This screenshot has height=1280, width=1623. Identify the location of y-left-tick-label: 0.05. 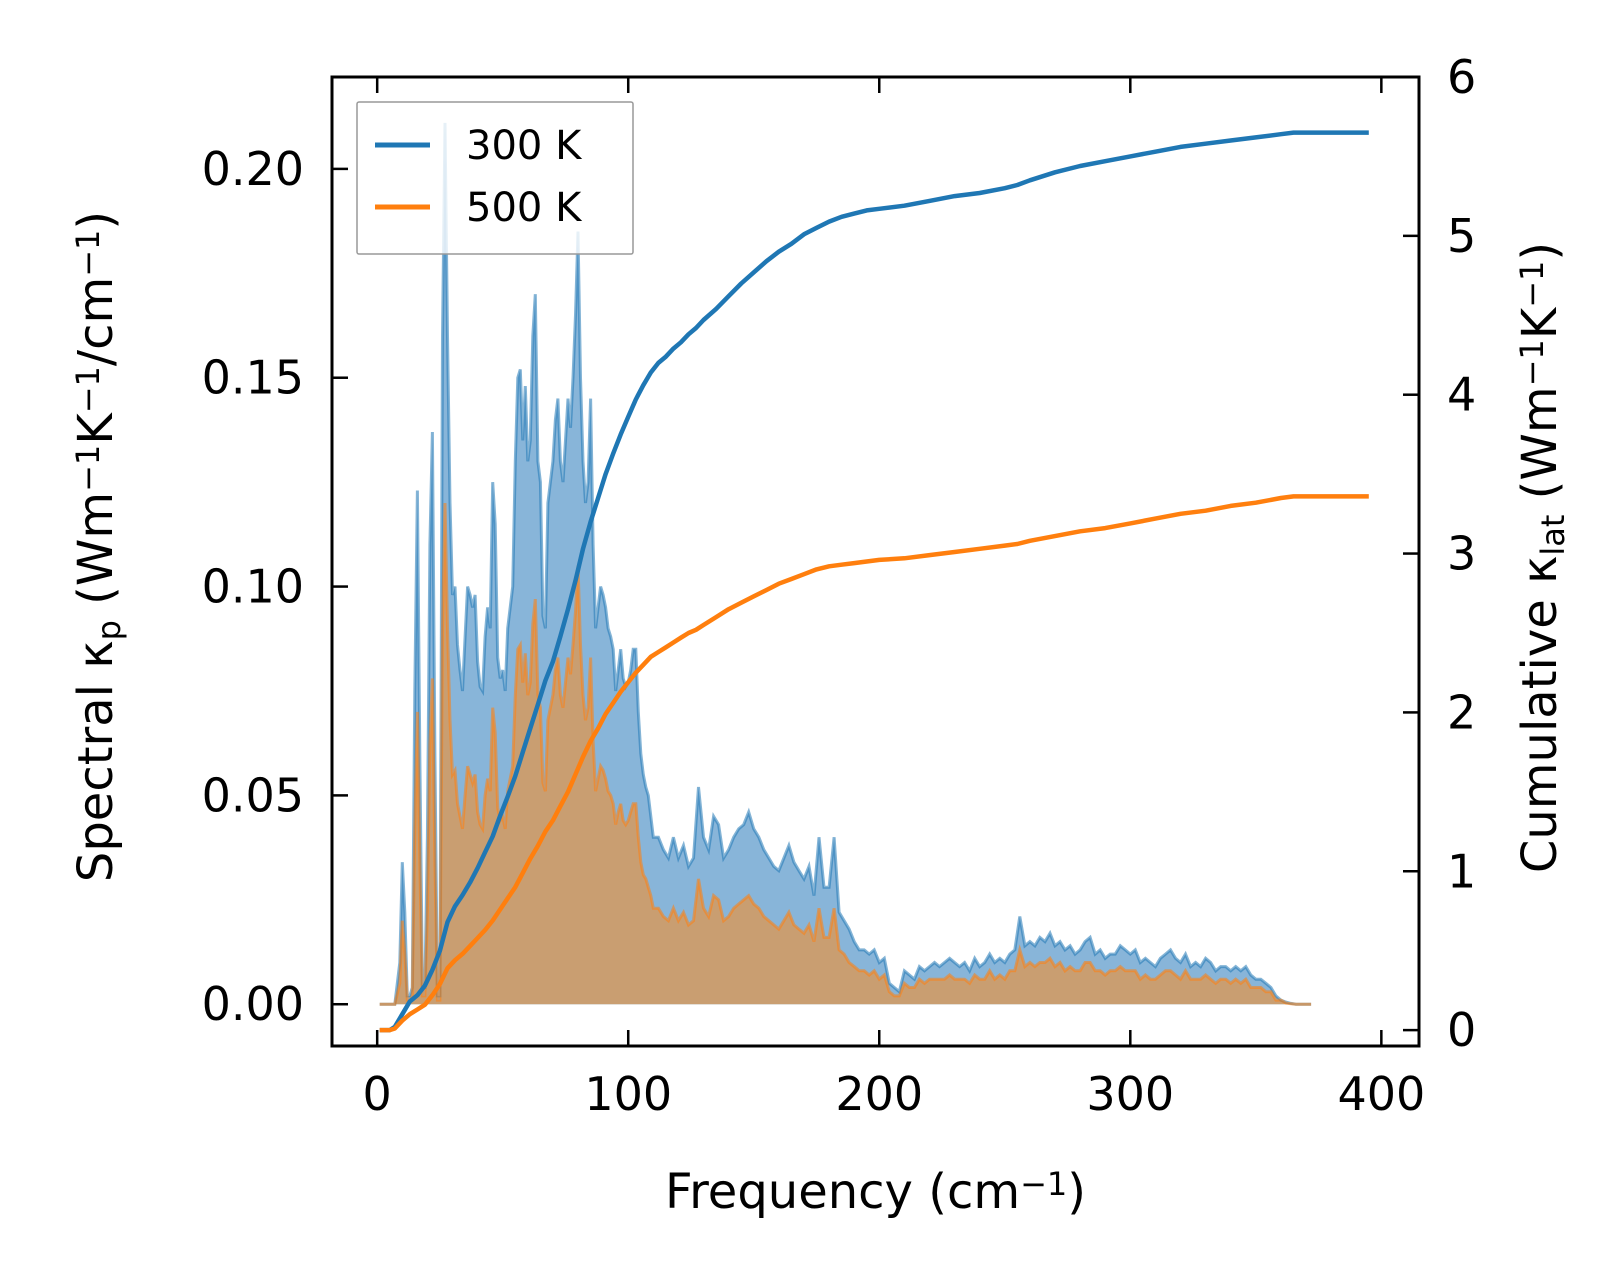
(253, 795).